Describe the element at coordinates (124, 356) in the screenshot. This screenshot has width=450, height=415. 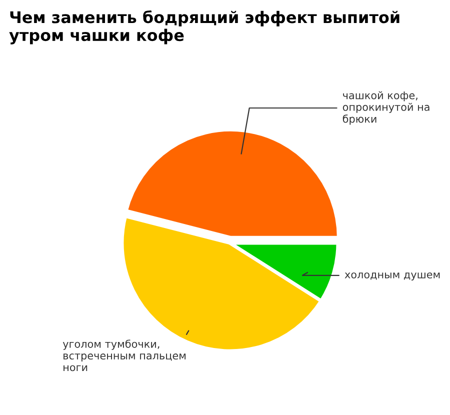
I see `slice-label: уголом тумбочки, встреченным пальцем ноги` at that location.